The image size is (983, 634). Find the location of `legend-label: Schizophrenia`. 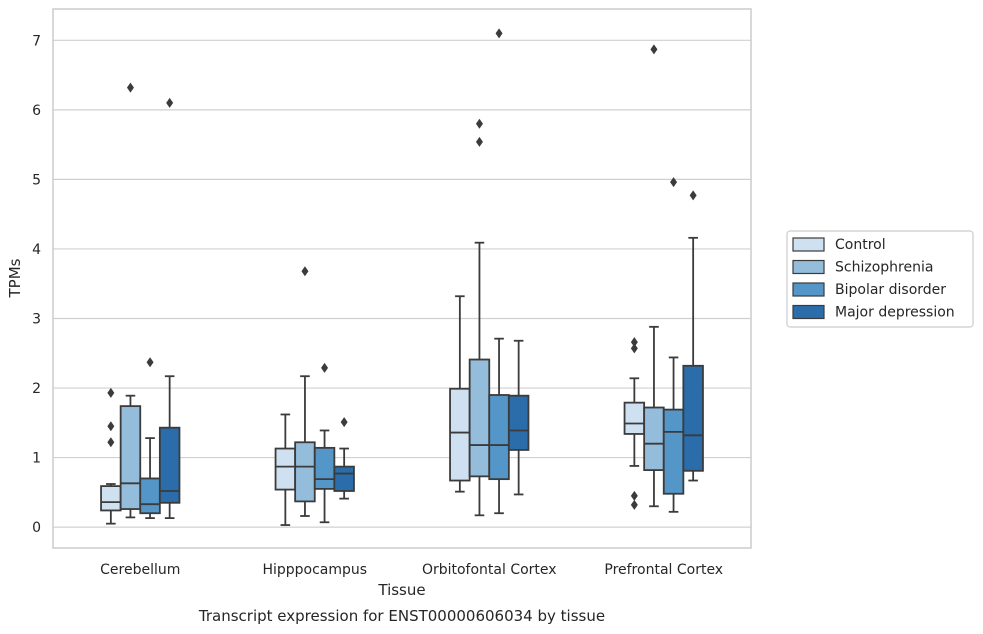

legend-label: Schizophrenia is located at coordinates (884, 268).